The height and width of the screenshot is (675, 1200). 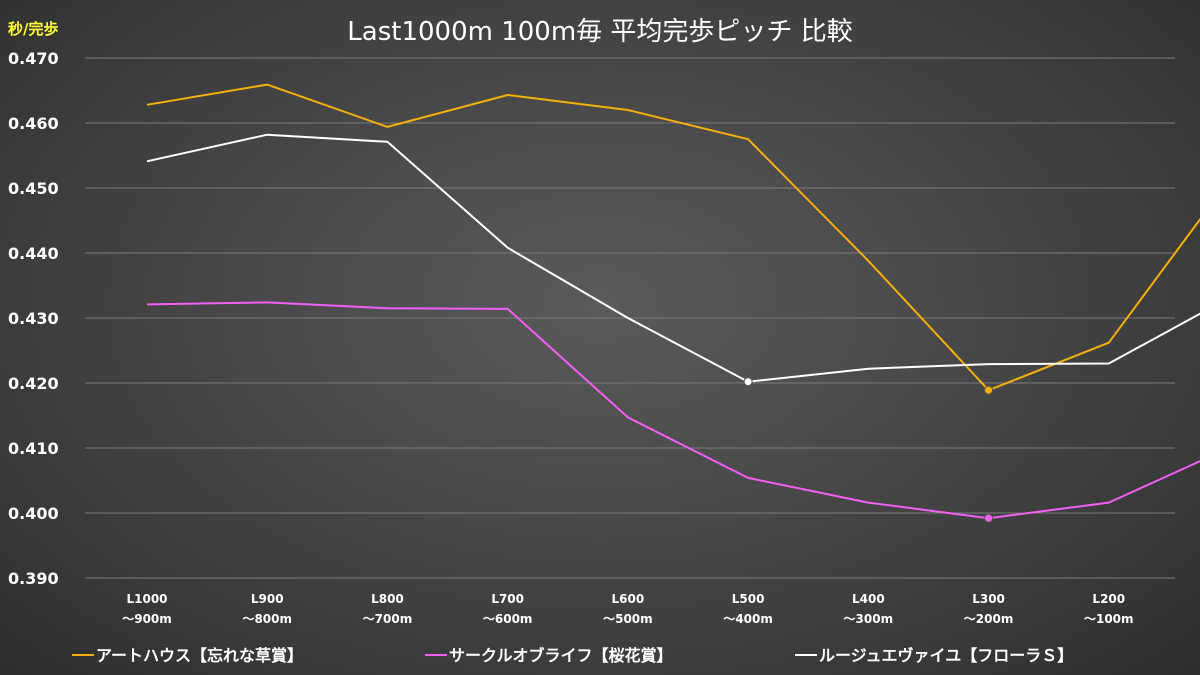 I want to click on x-tick-sublabel: ～700m, so click(x=388, y=619).